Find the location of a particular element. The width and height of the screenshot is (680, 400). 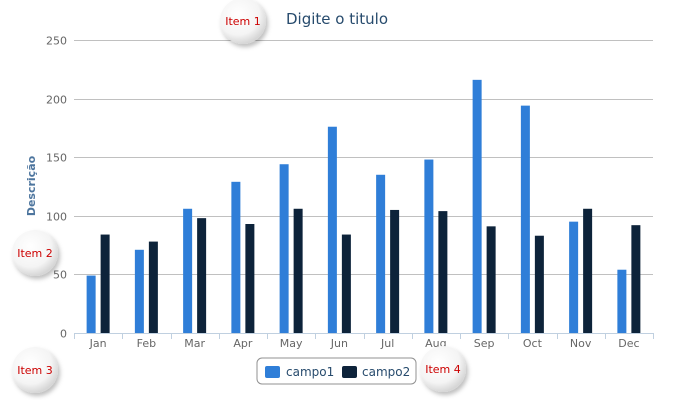

x-tick-label: Feb is located at coordinates (146, 343).